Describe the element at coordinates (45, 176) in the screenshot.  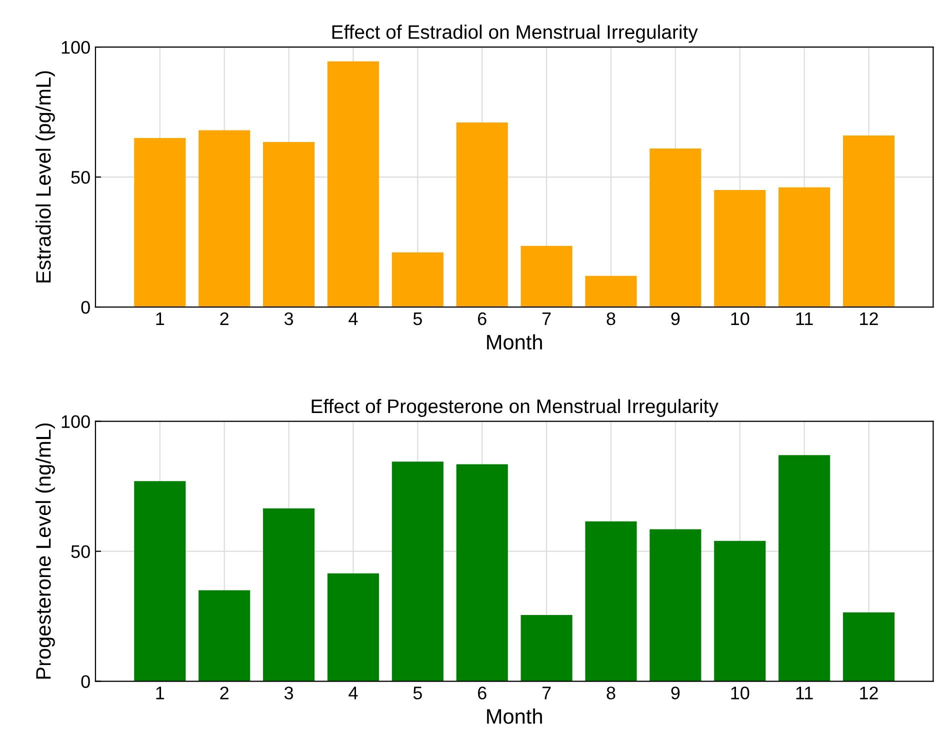
I see `y-axis-title: Estradiol Level (pg/mL)` at that location.